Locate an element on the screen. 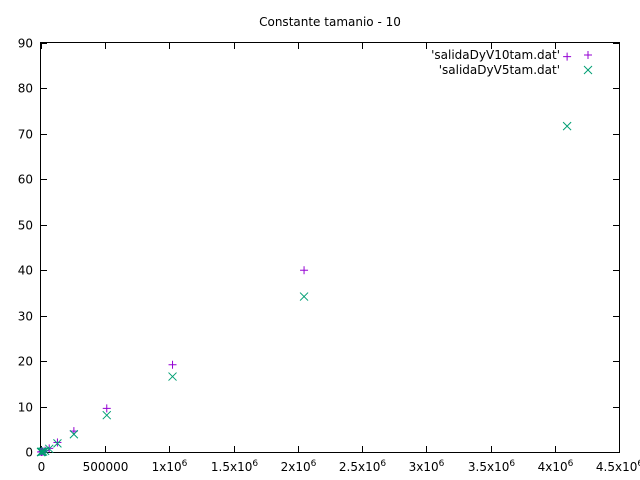 This screenshot has height=480, width=640. y-tick-label: 40 is located at coordinates (25, 271).